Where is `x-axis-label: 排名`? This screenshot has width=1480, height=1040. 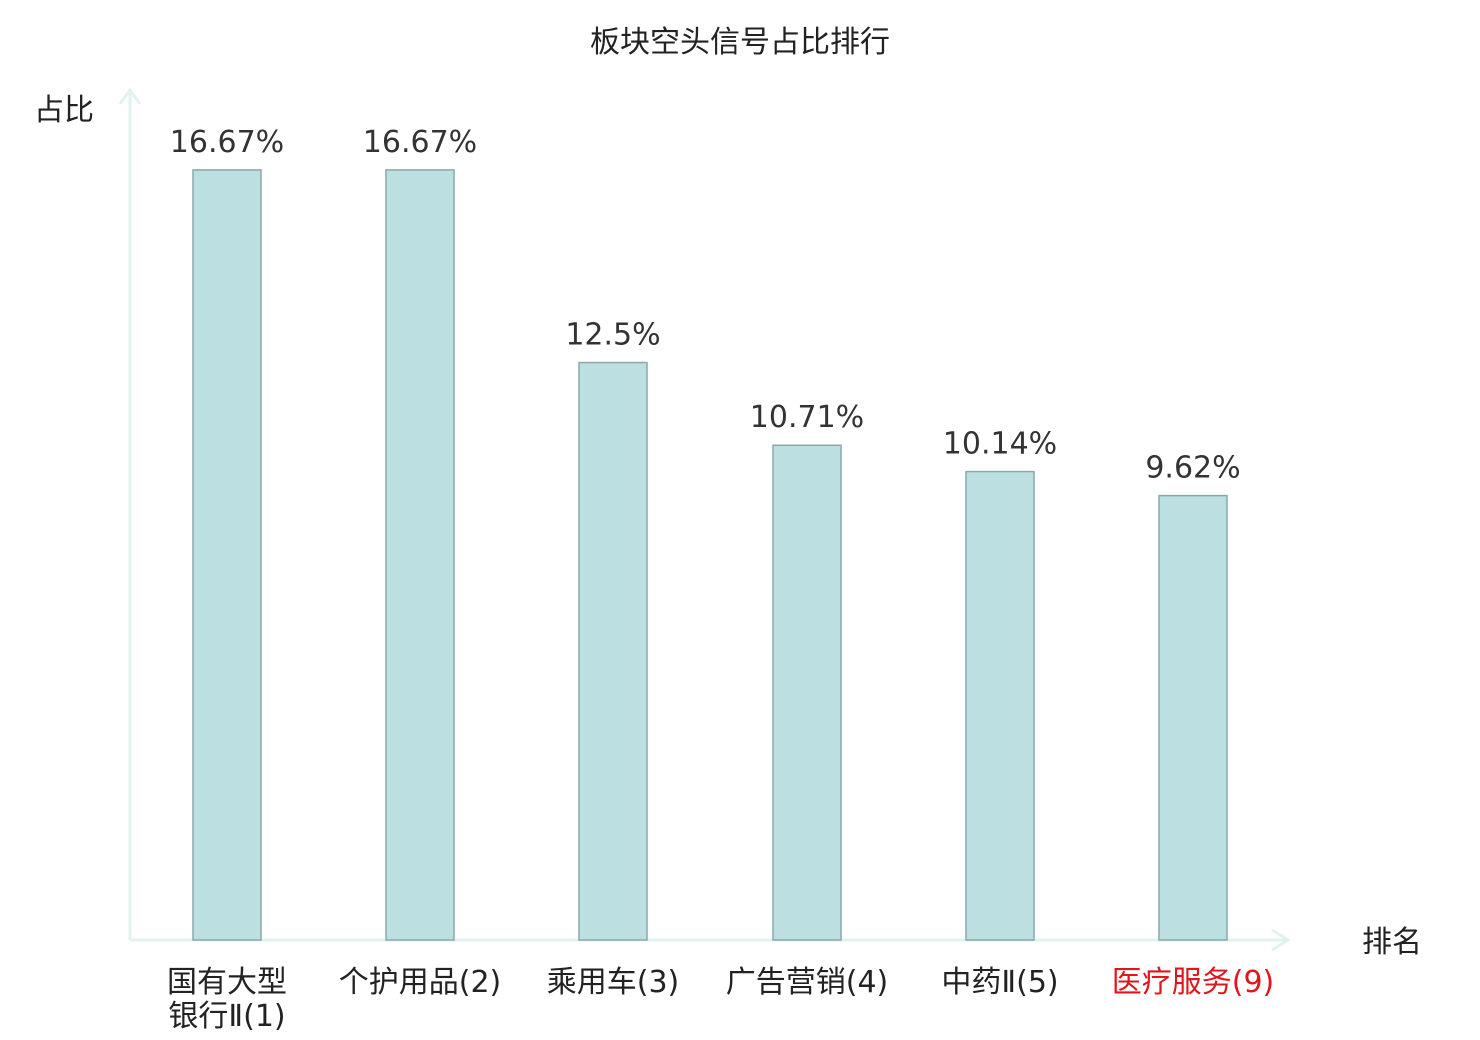
x-axis-label: 排名 is located at coordinates (1392, 942).